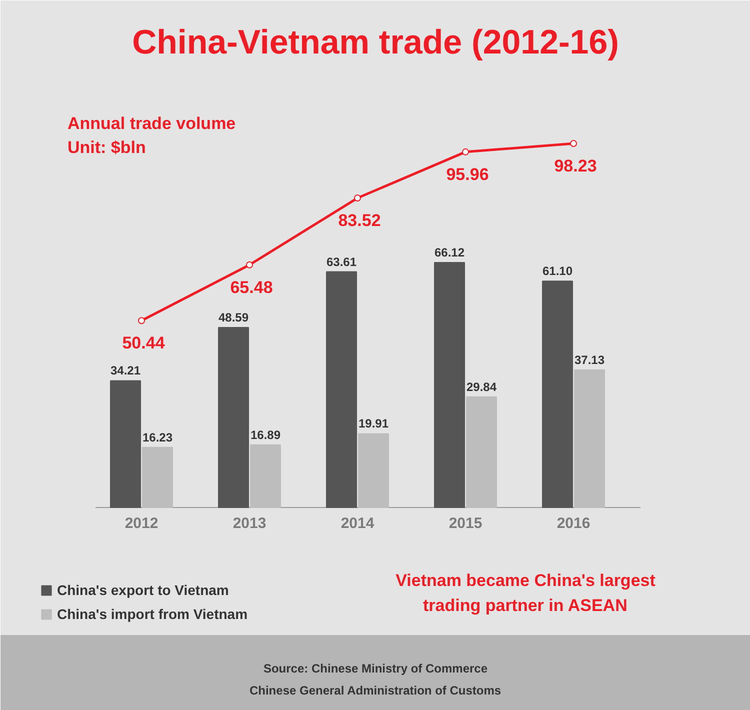 The height and width of the screenshot is (710, 750). What do you see at coordinates (107, 147) in the screenshot?
I see `annotation: Unit: $bln` at bounding box center [107, 147].